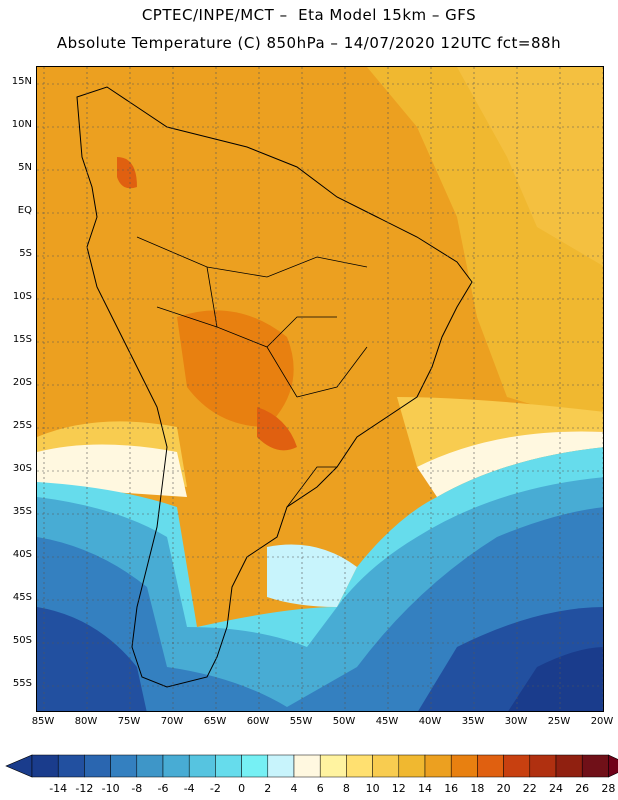  What do you see at coordinates (477, 788) in the screenshot?
I see `colorbar-label: 18` at bounding box center [477, 788].